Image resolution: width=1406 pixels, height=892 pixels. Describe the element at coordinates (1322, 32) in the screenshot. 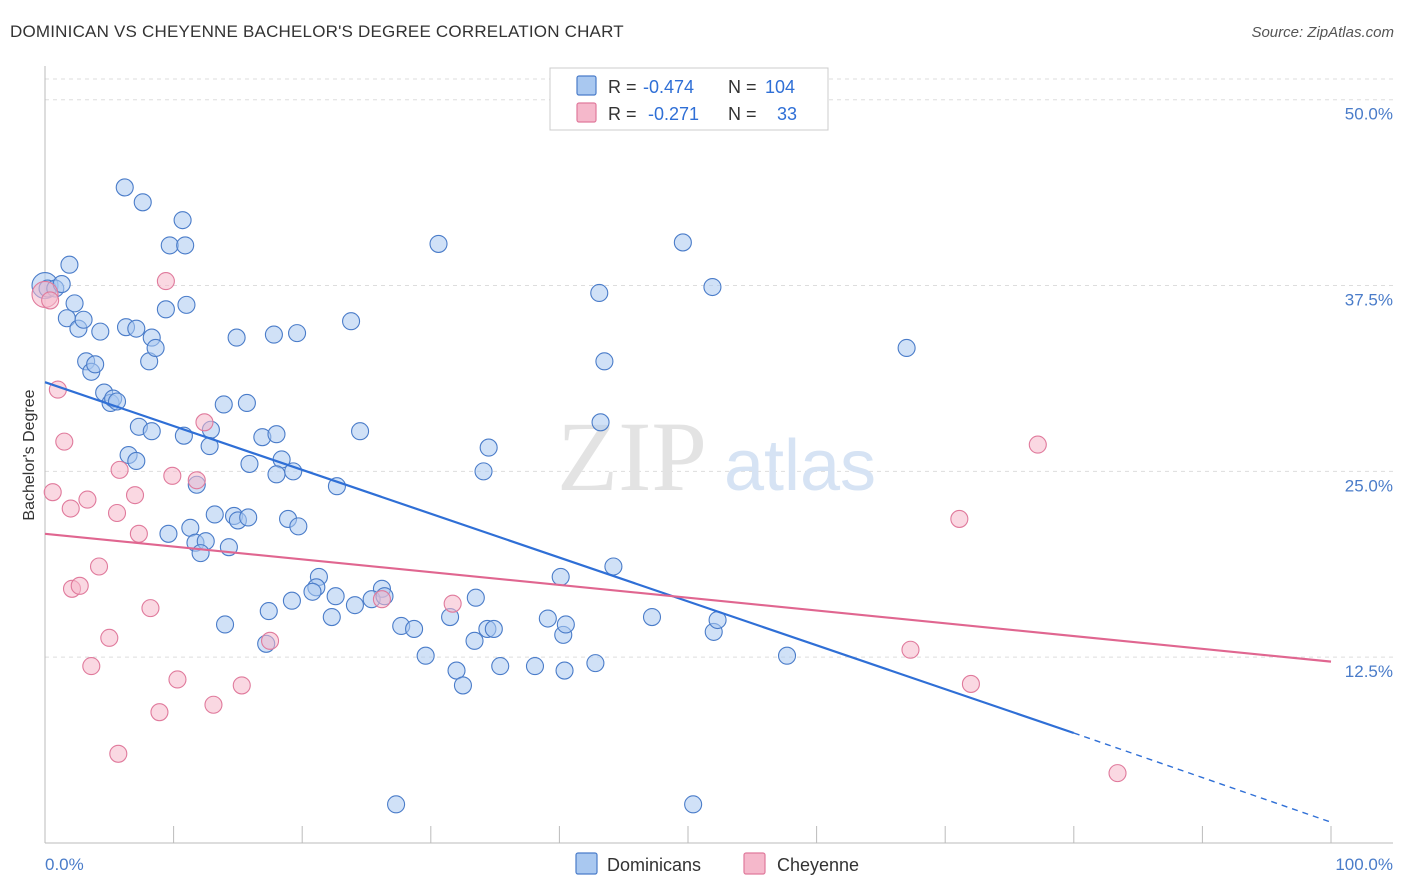

I see `source-label: Source: ZipAtlas.com` at that location.